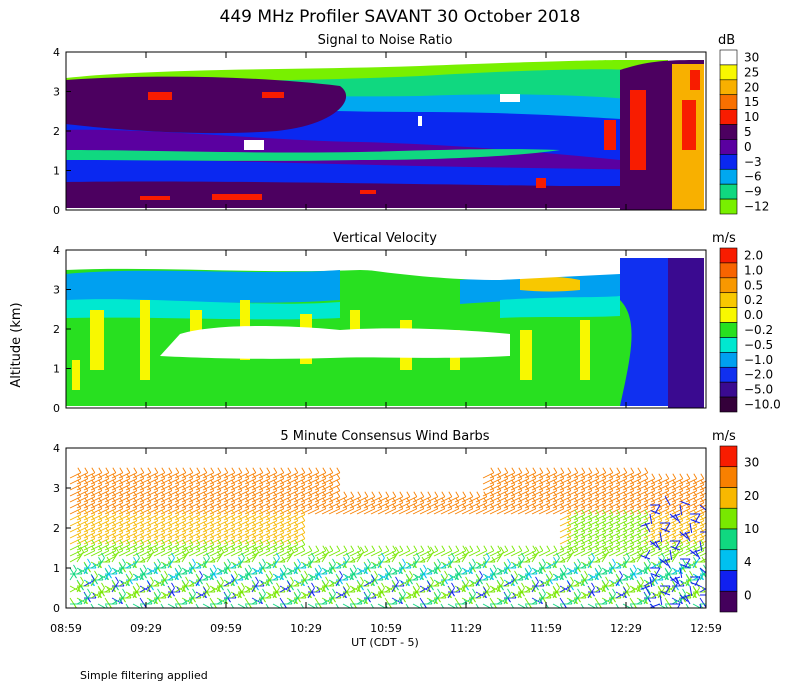 This screenshot has width=800, height=700. I want to click on y-tick-label: 4, so click(56, 250).